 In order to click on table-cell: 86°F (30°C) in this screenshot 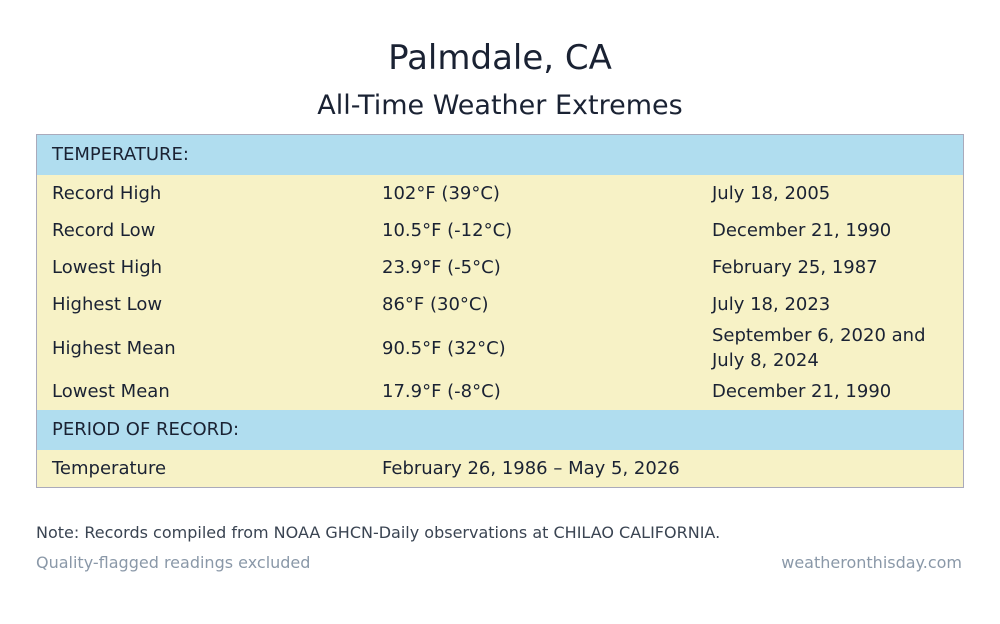, I will do `click(435, 304)`.